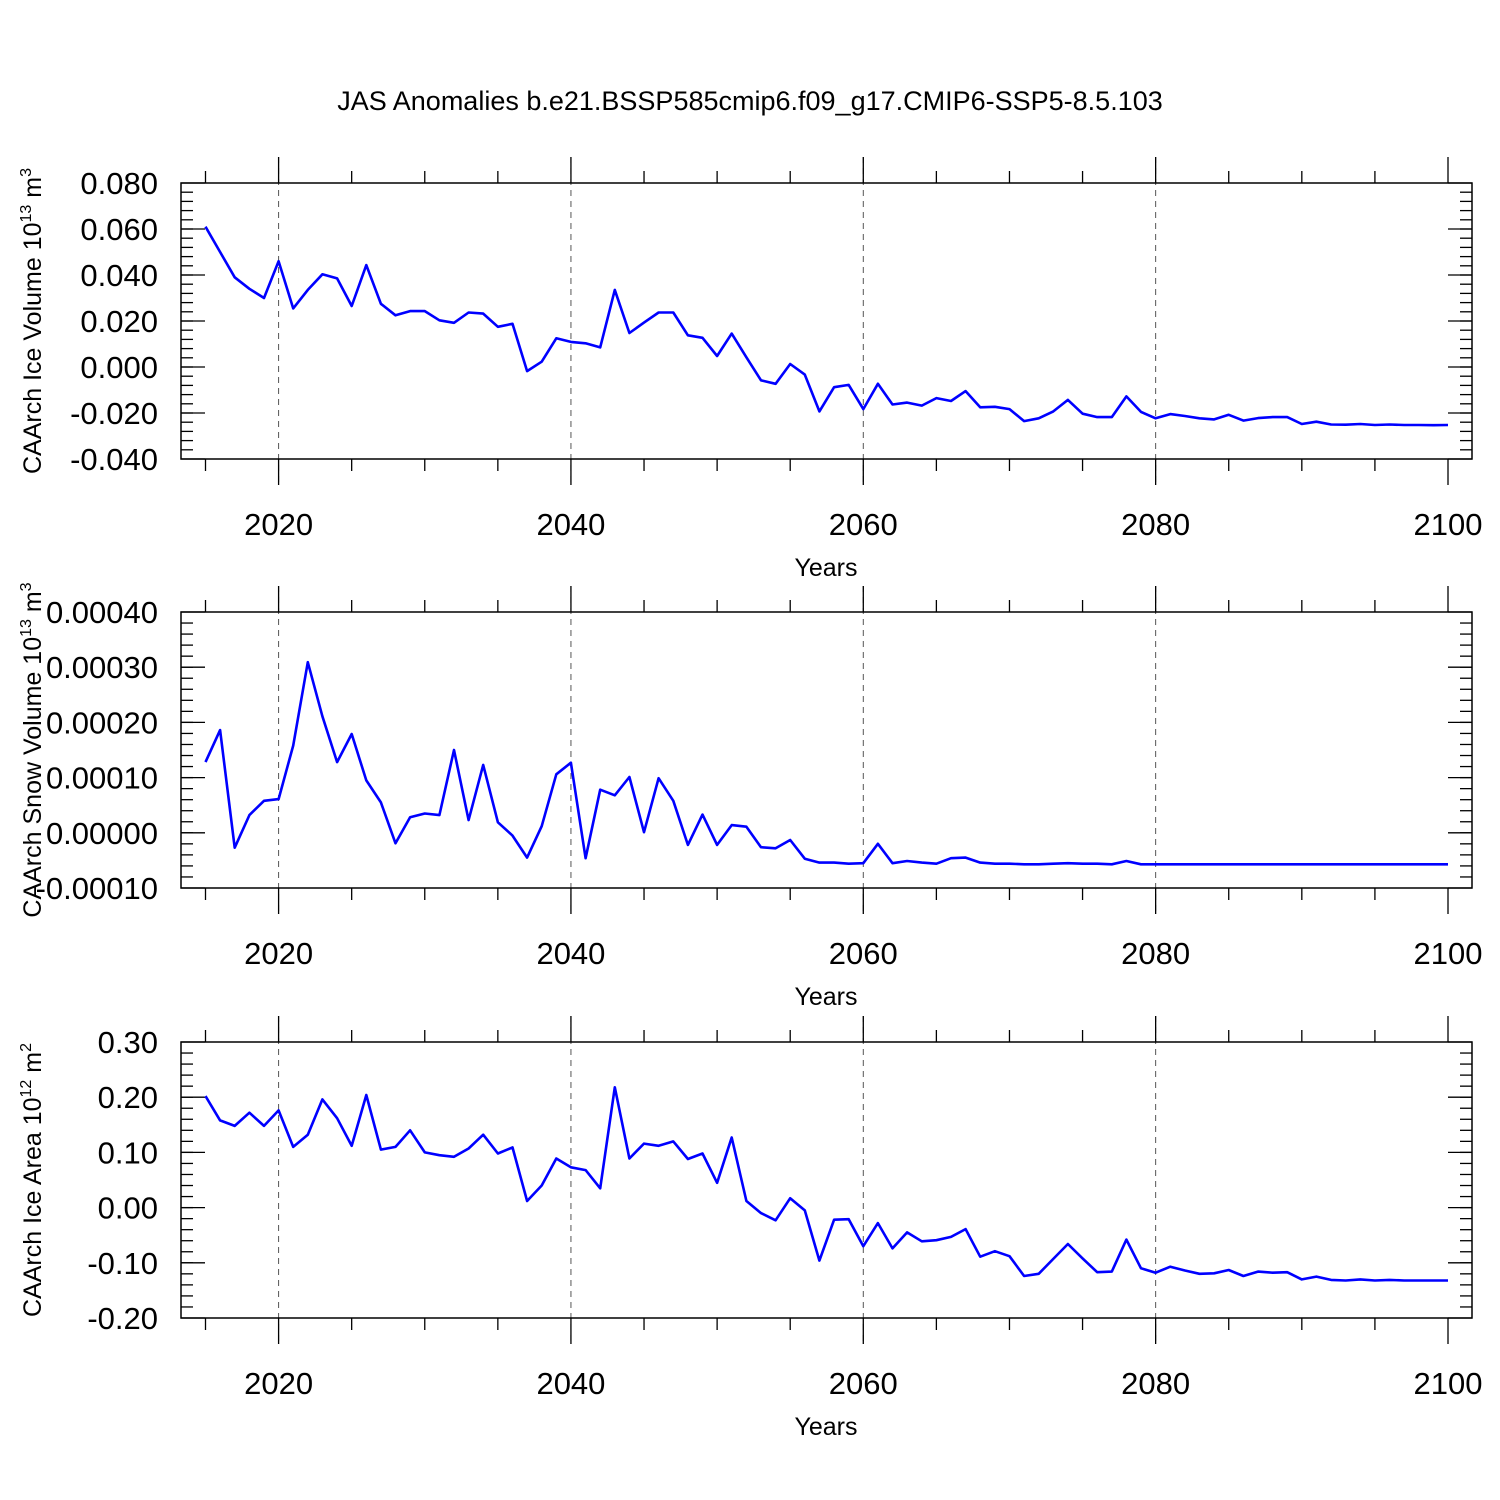 Image resolution: width=1500 pixels, height=1500 pixels. Describe the element at coordinates (102, 722) in the screenshot. I see `y-tick-label: 0.00020` at that location.